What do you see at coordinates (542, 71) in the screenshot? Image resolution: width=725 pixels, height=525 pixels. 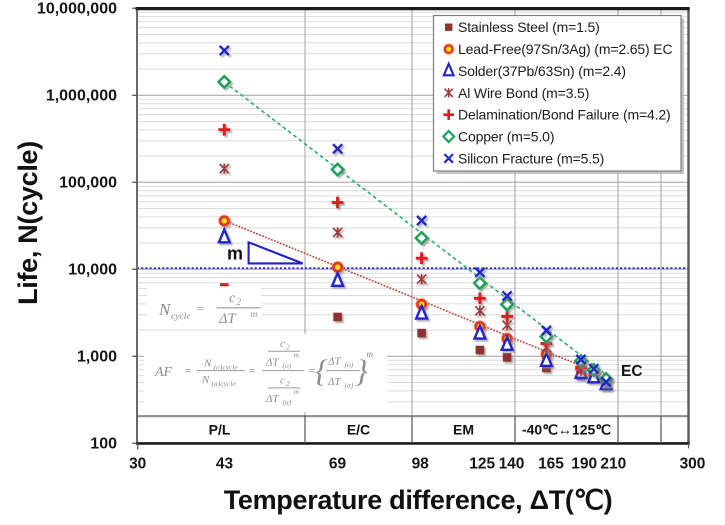 I see `svg-text: Solder(37Pb/63Sn) (m=2.4)` at bounding box center [542, 71].